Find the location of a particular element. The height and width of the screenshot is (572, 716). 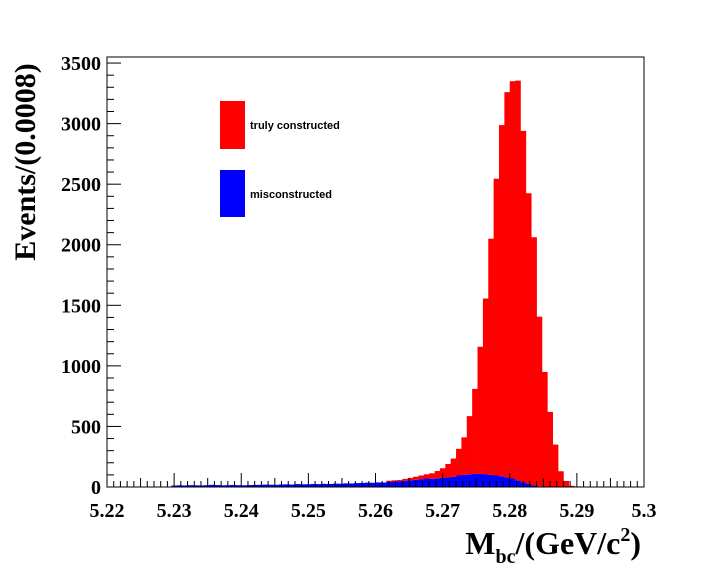

x-axis: 5.22 5.23 5.24 5.25 5.26 5.27 5.28 5.29 5.3 is located at coordinates (373, 497).